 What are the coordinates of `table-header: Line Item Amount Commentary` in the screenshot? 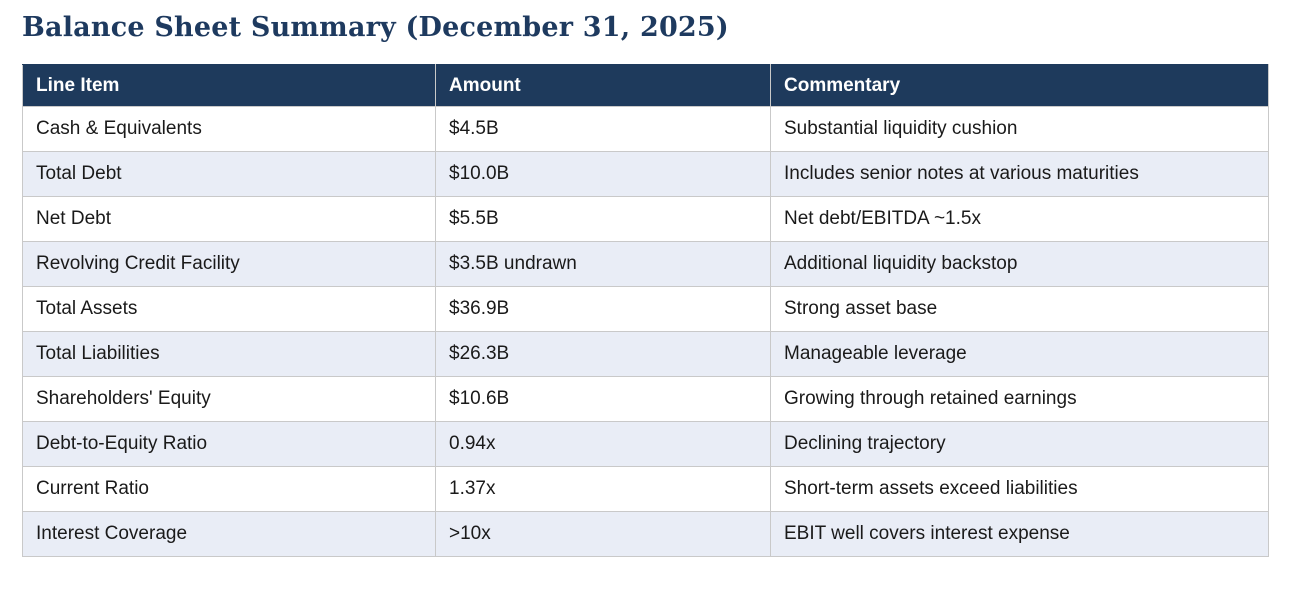 It's located at (645, 86).